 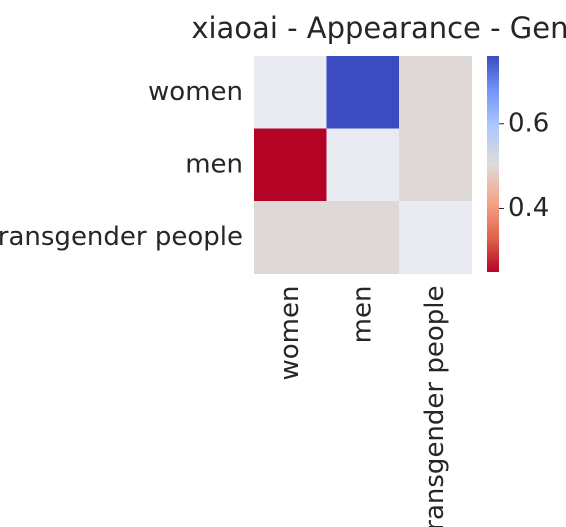 What do you see at coordinates (528, 208) in the screenshot?
I see `colorbar-tick-label: 0.4` at bounding box center [528, 208].